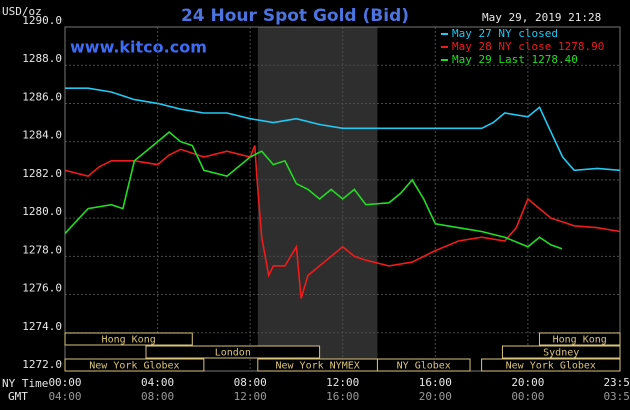  Describe the element at coordinates (42, 96) in the screenshot. I see `y-tick-label: 1286.0` at that location.